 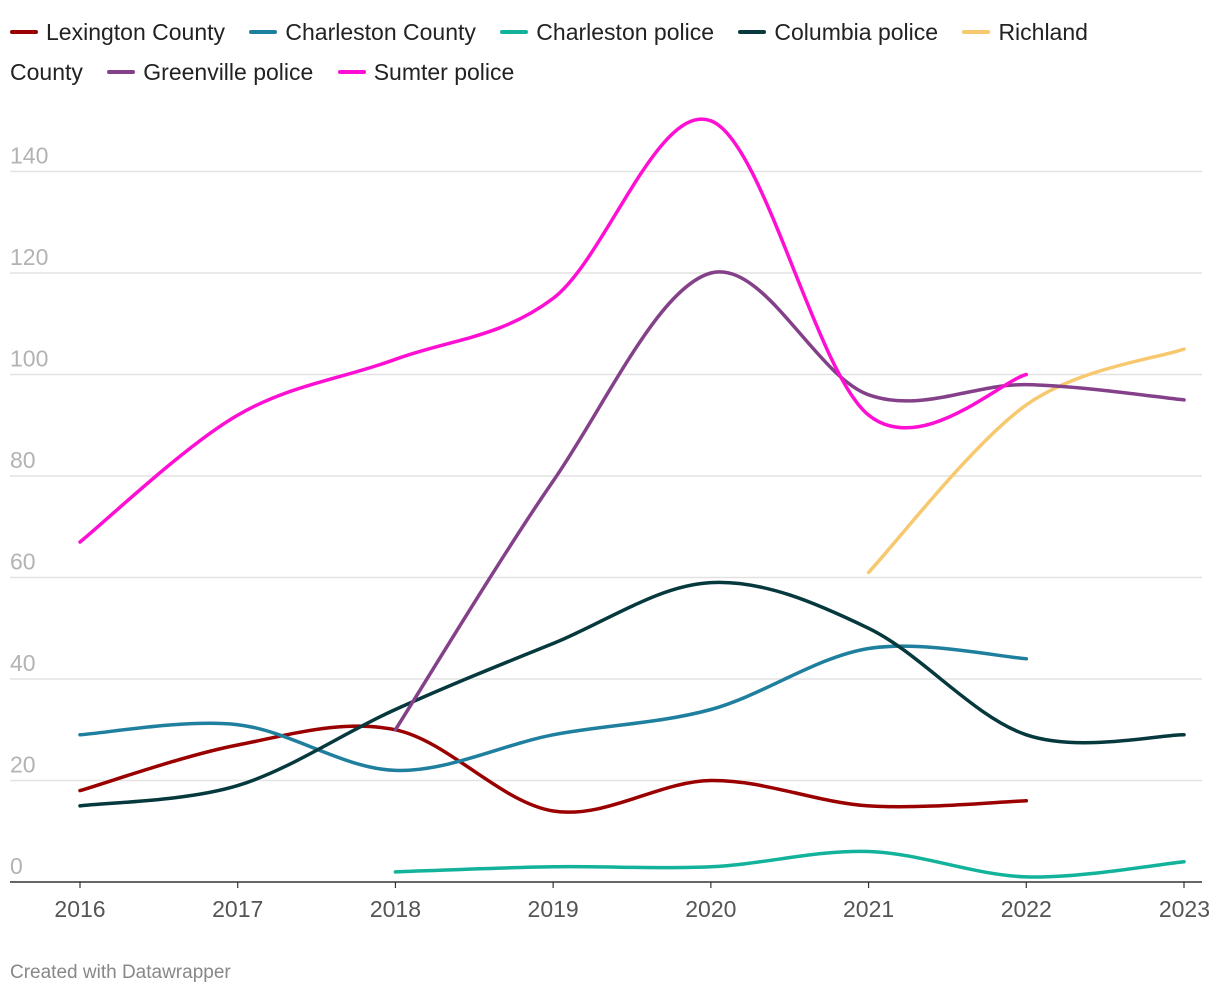 What do you see at coordinates (136, 32) in the screenshot?
I see `legend-label: Lexington County` at bounding box center [136, 32].